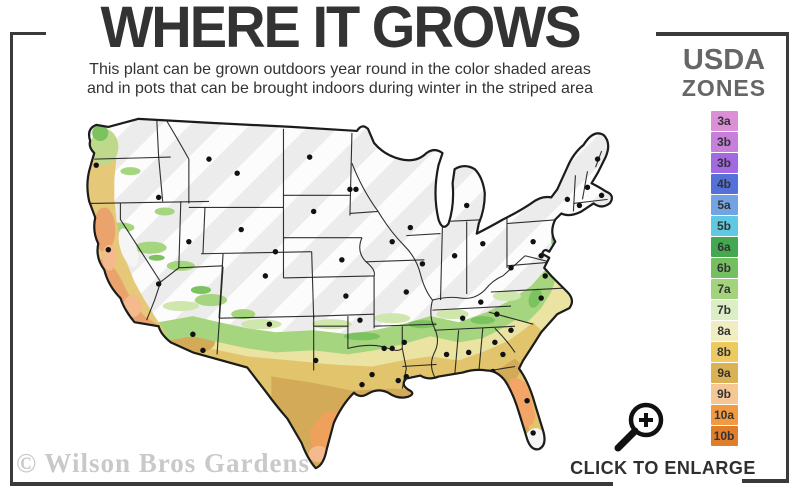 The width and height of the screenshot is (800, 500). Describe the element at coordinates (100, 132) in the screenshot. I see `washington-green` at that location.